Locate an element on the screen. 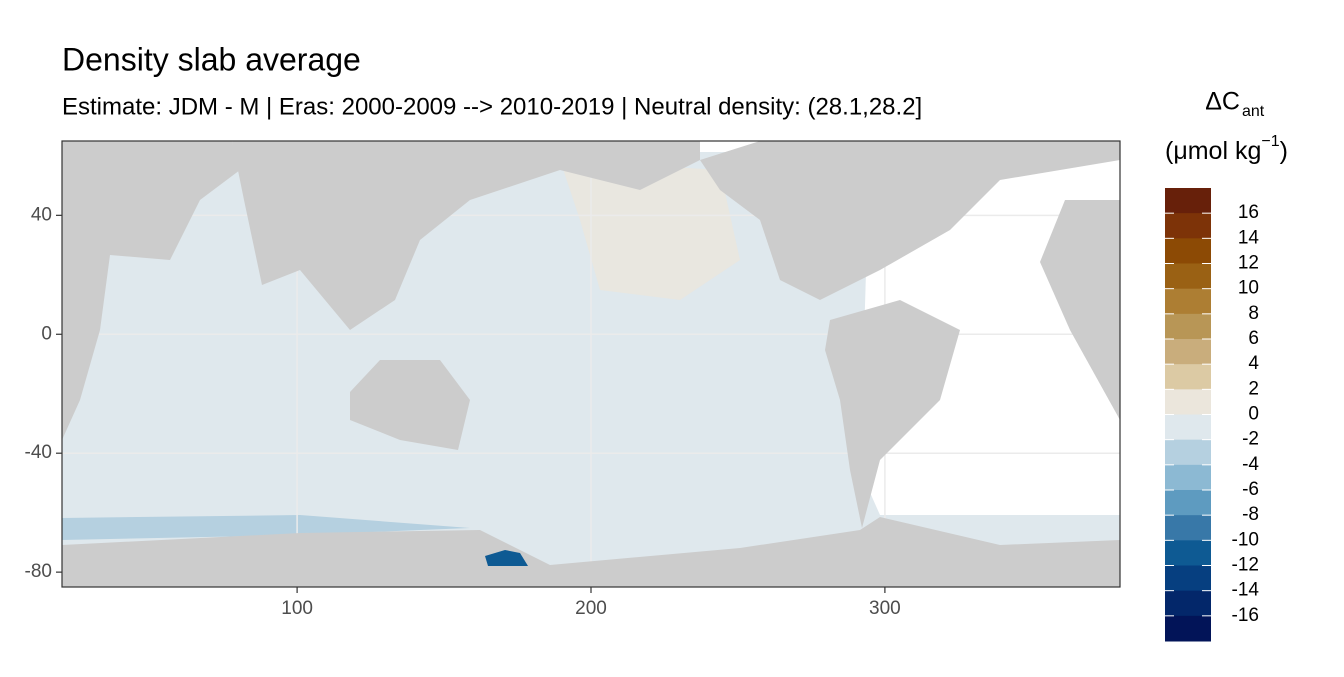 This screenshot has height=677, width=1344. legend-title: ΔC is located at coordinates (1222, 102).